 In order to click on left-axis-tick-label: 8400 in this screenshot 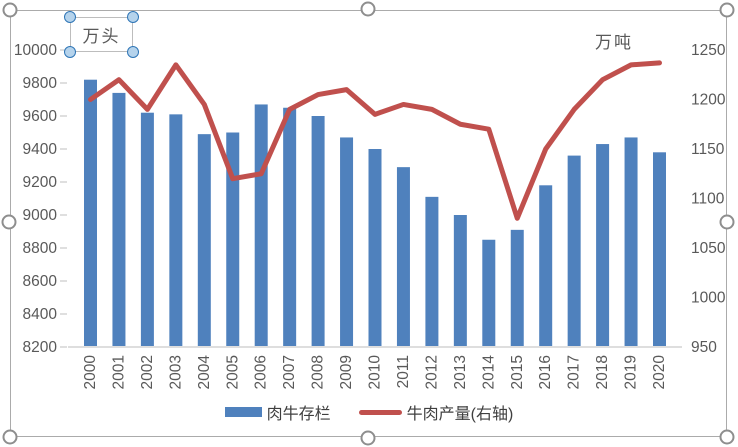, I will do `click(40, 314)`.